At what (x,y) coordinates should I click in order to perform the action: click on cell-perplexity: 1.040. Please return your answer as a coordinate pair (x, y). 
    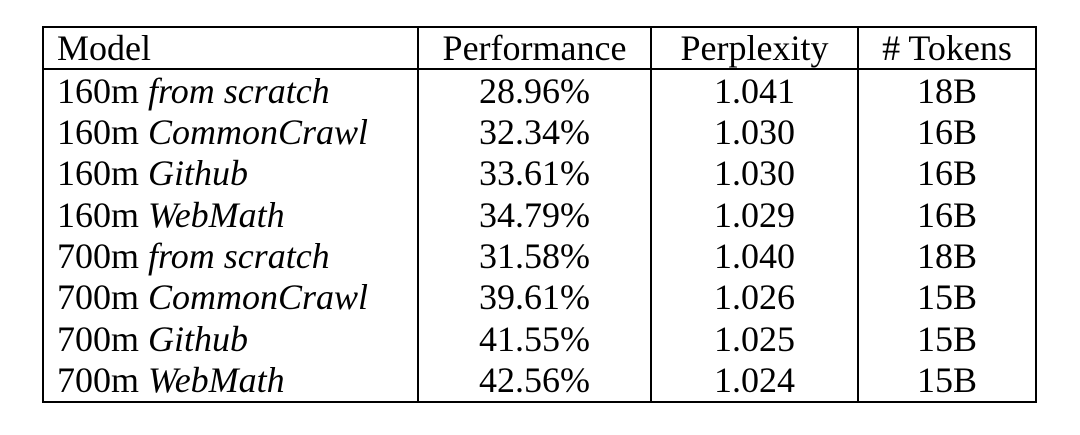
    Looking at the image, I should click on (754, 256).